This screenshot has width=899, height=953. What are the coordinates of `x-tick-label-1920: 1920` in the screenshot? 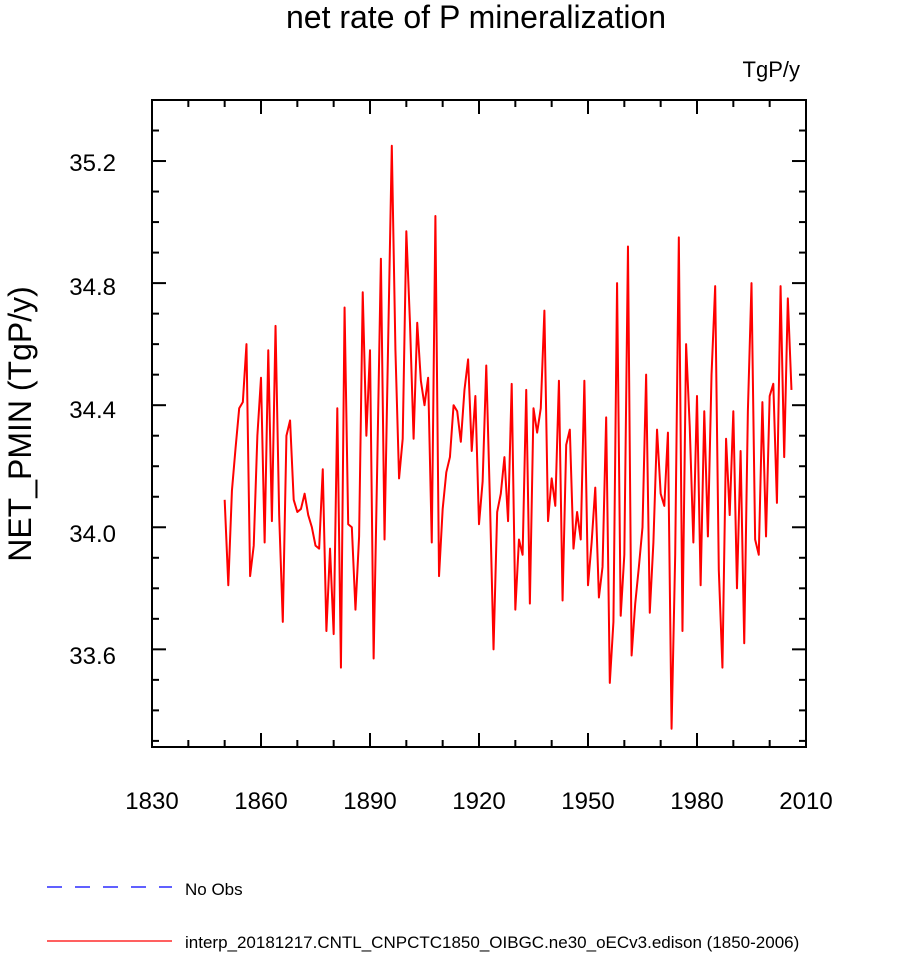 It's located at (478, 801).